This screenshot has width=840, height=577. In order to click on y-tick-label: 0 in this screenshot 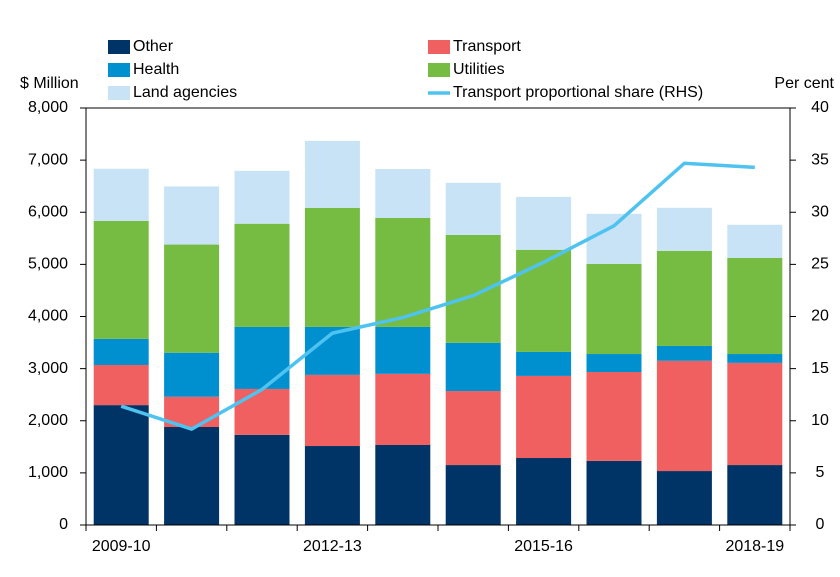, I will do `click(63, 524)`.